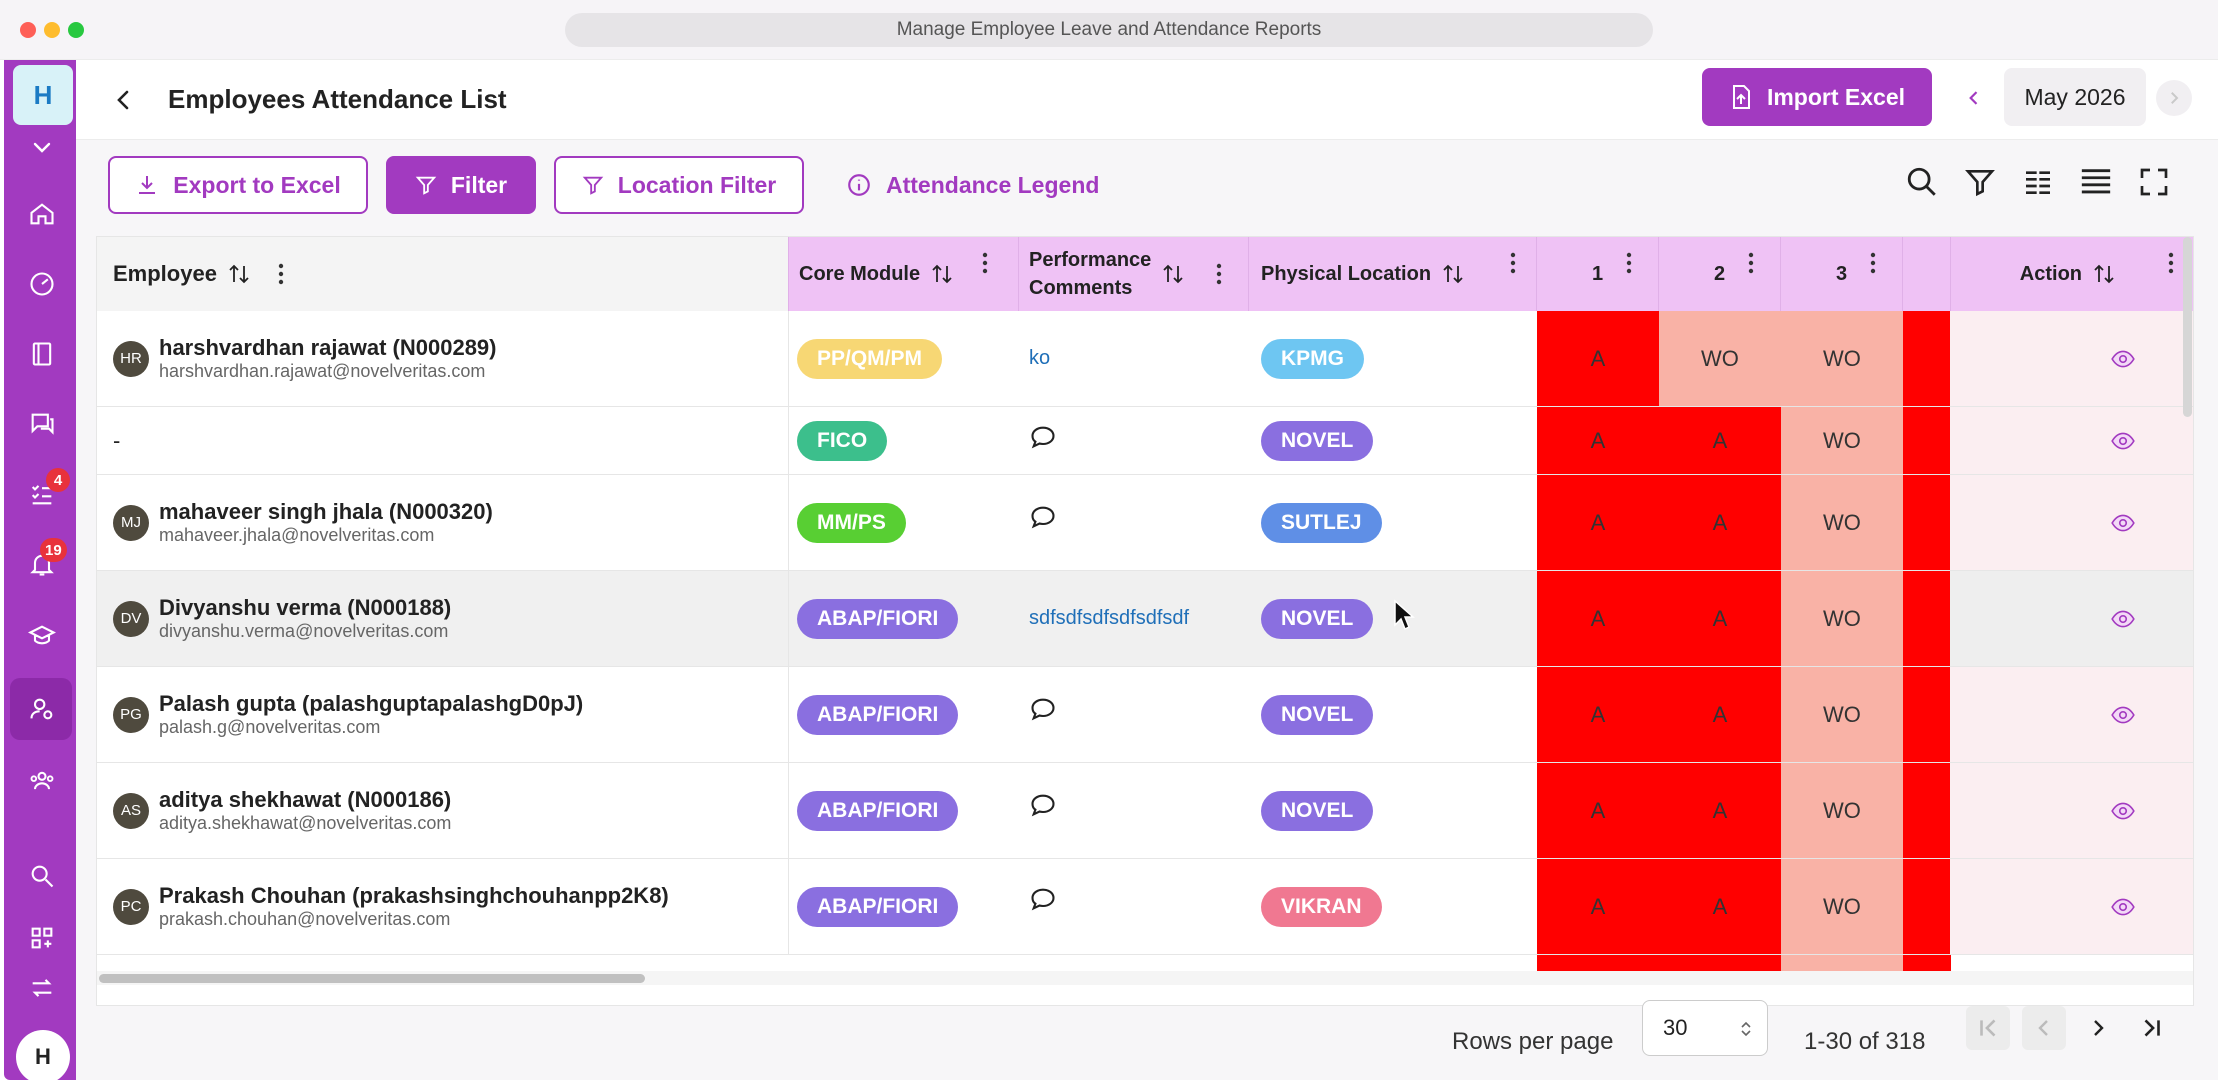 Image resolution: width=2218 pixels, height=1080 pixels. I want to click on table-search-icon, so click(1922, 182).